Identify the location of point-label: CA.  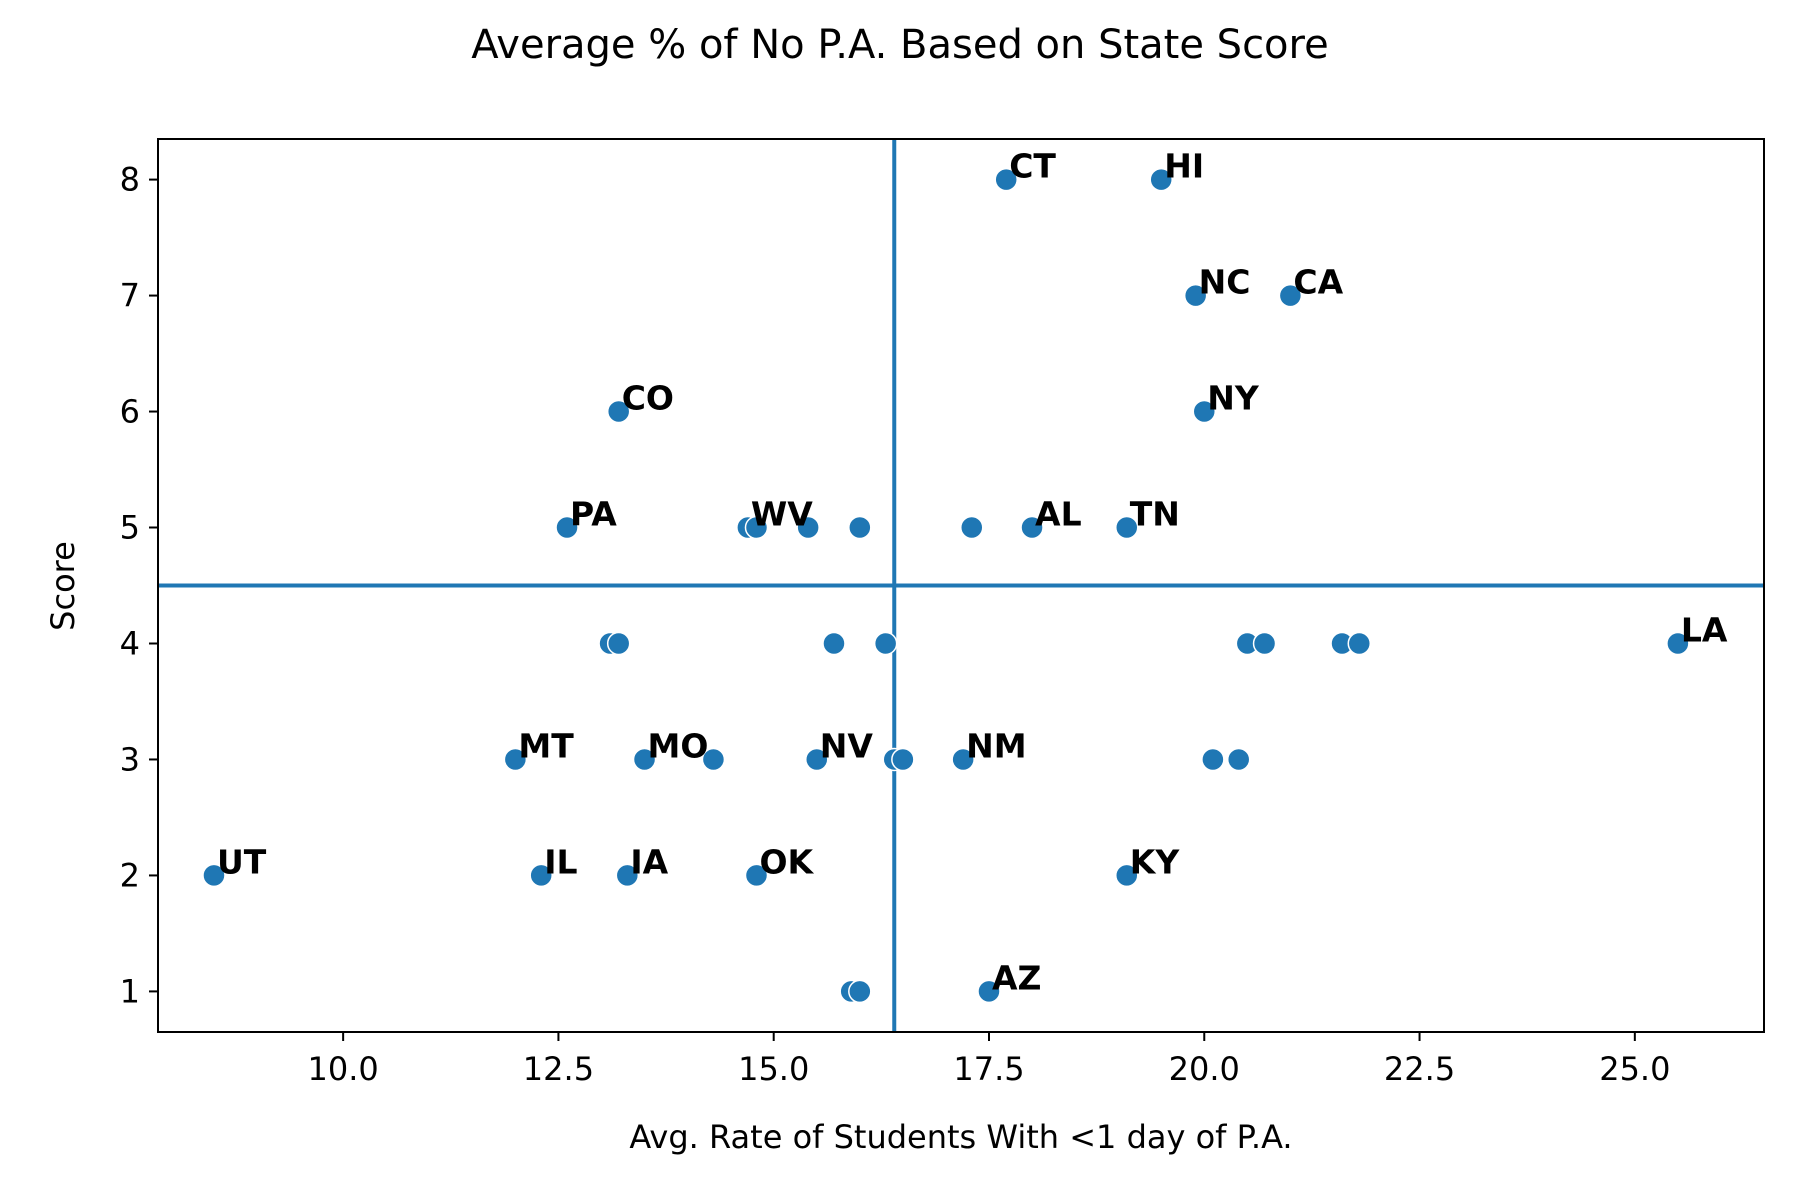
(1318, 282).